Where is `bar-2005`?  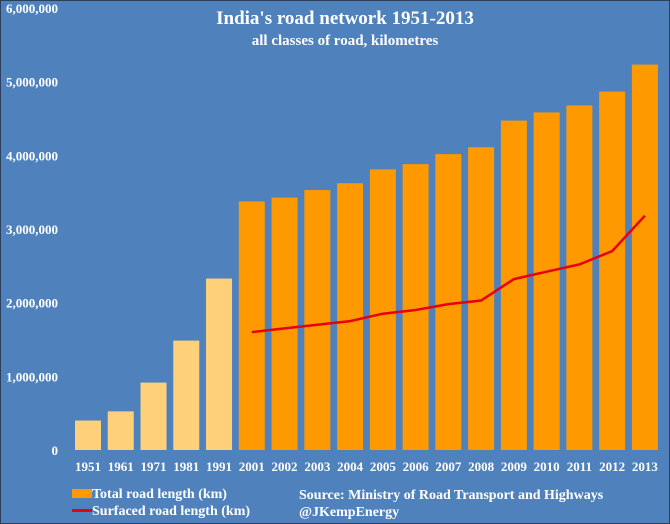 bar-2005 is located at coordinates (382, 309).